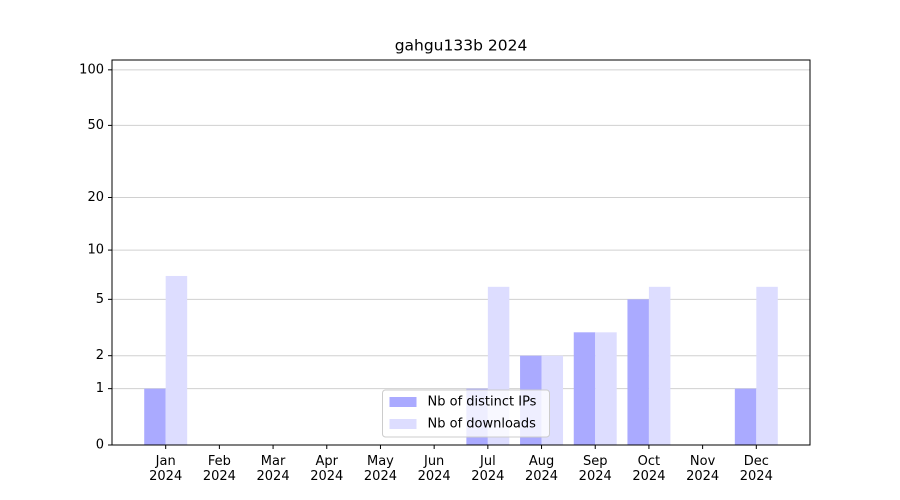 The image size is (900, 500). What do you see at coordinates (100, 299) in the screenshot?
I see `y-tick-label: 5` at bounding box center [100, 299].